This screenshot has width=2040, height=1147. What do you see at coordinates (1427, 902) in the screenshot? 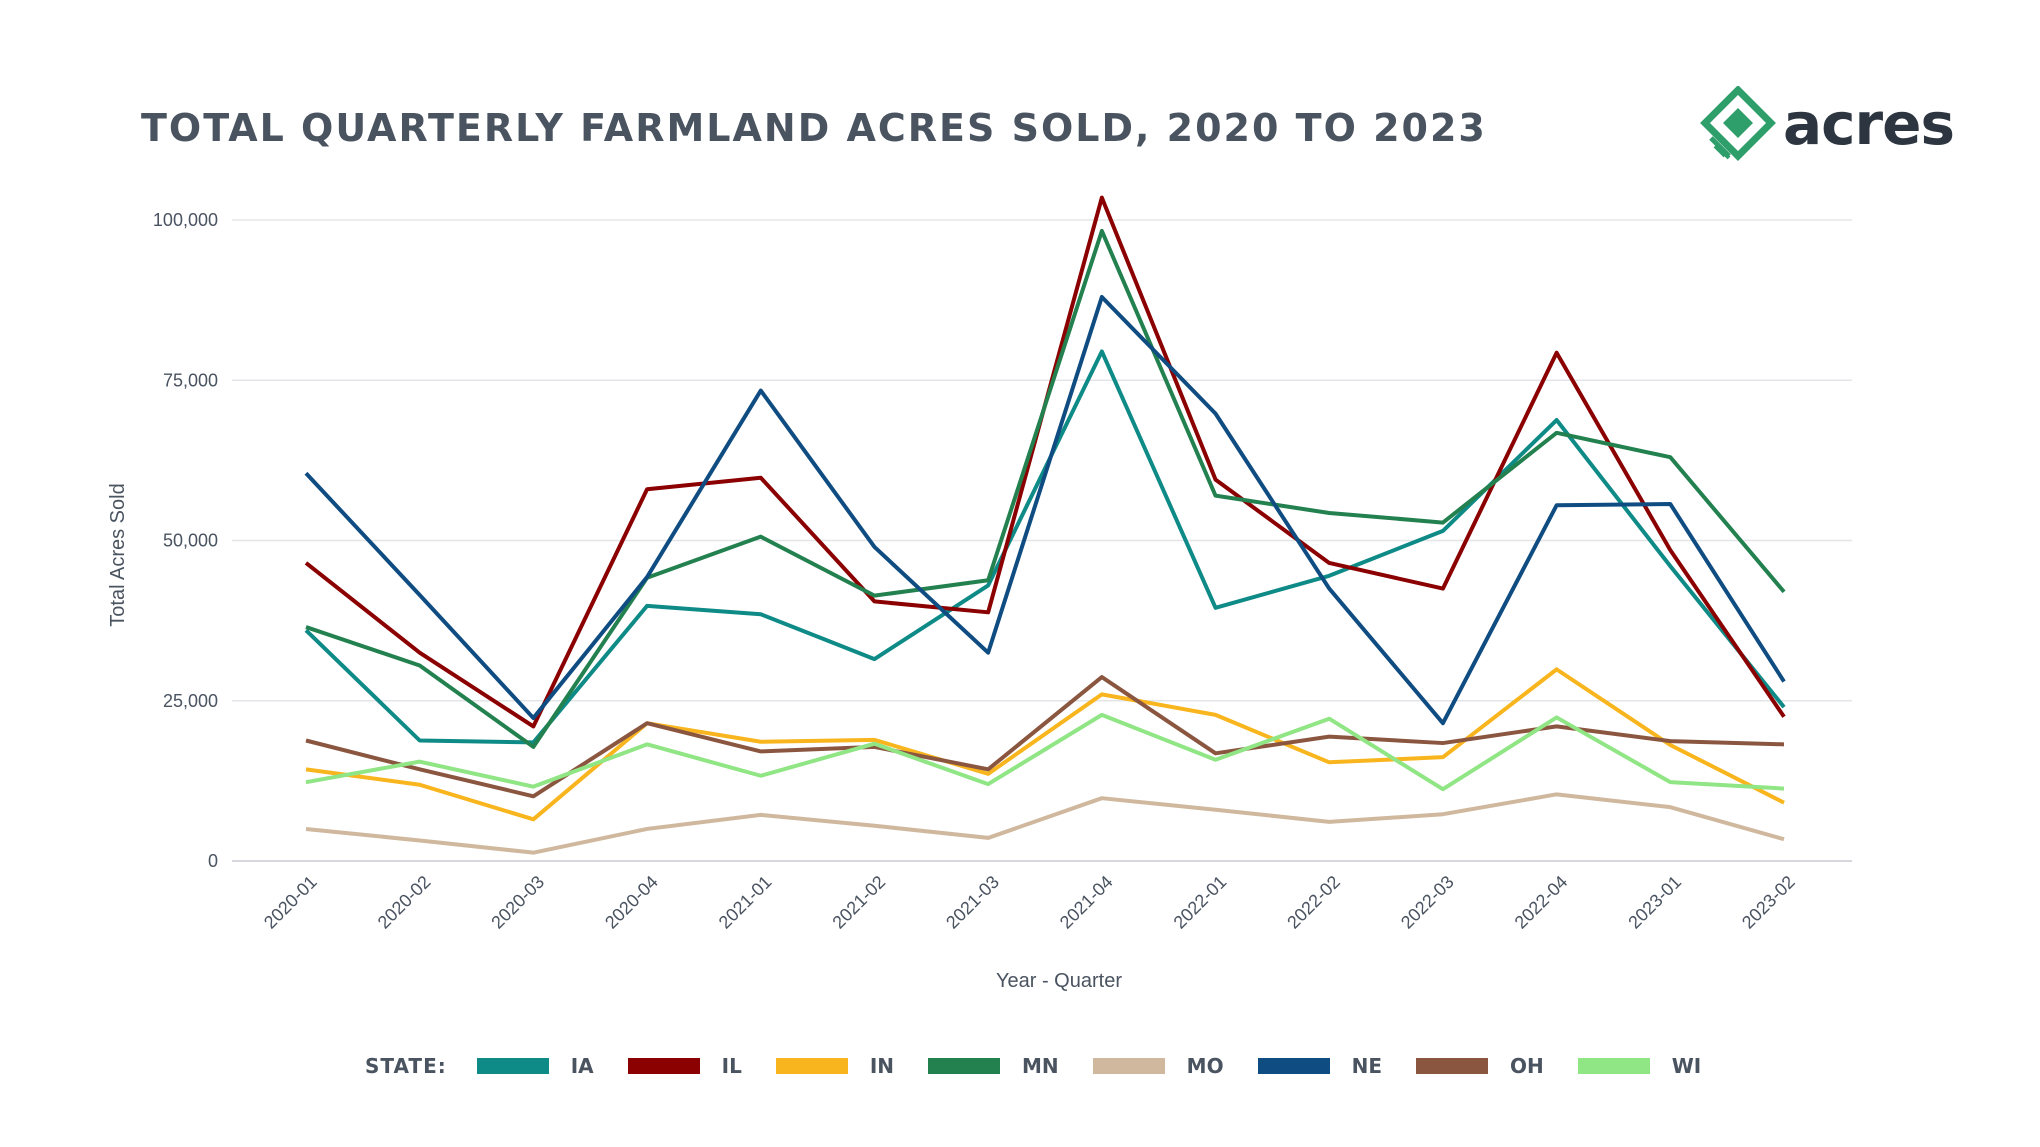
I see `x-tick-label: 2022-03` at bounding box center [1427, 902].